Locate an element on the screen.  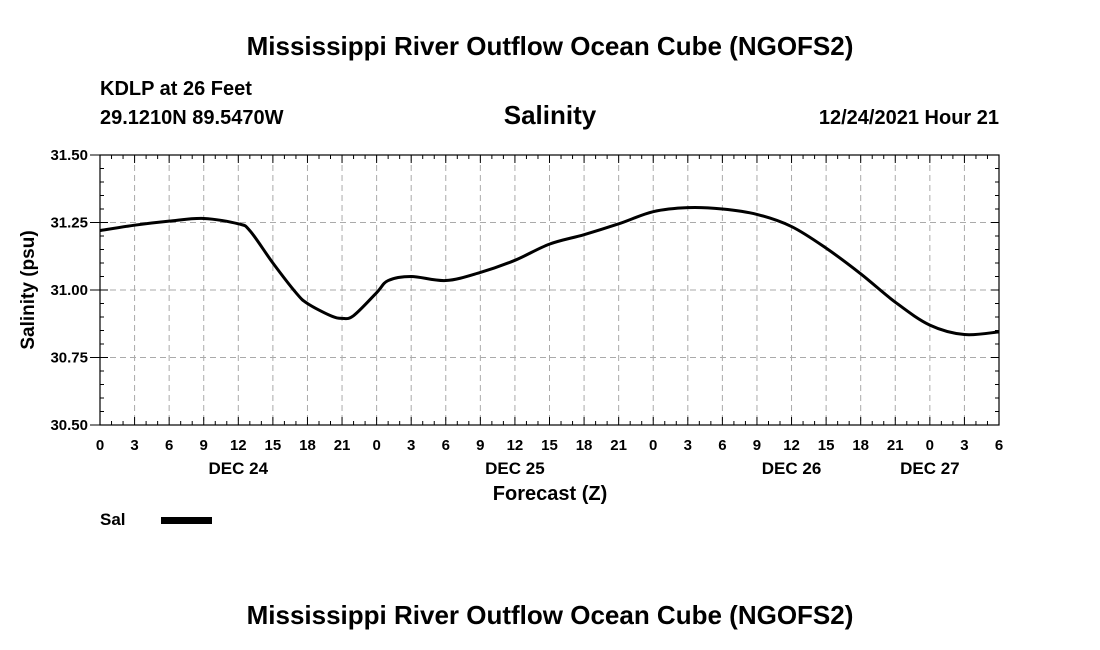
x-date-label: DEC 26 is located at coordinates (792, 468).